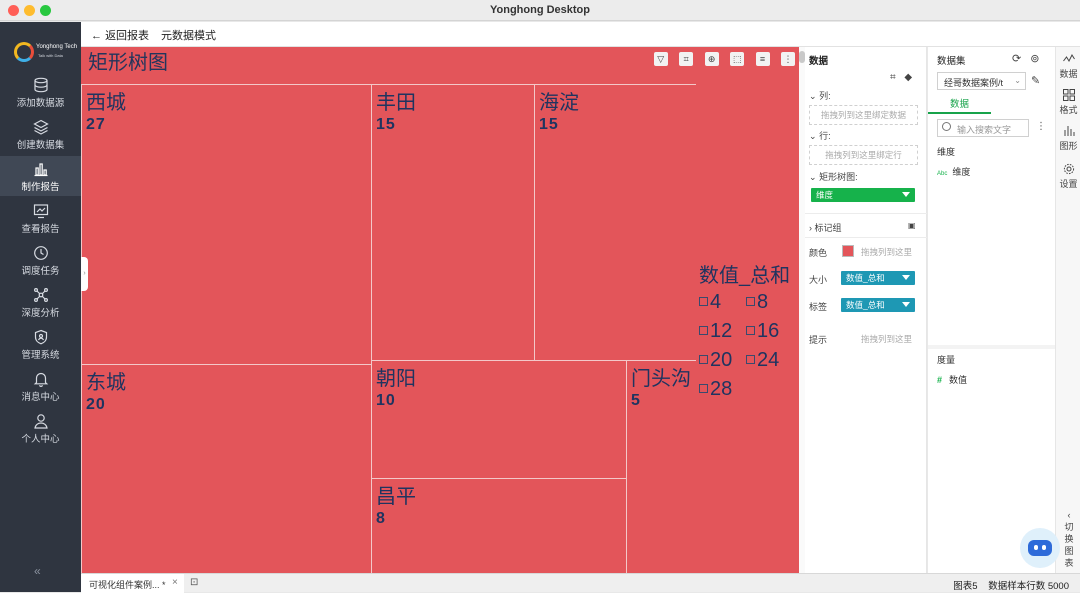 The height and width of the screenshot is (593, 1080). Describe the element at coordinates (863, 155) in the screenshot. I see `rows-drop-zone: 拖拽列到这里绑定行` at that location.